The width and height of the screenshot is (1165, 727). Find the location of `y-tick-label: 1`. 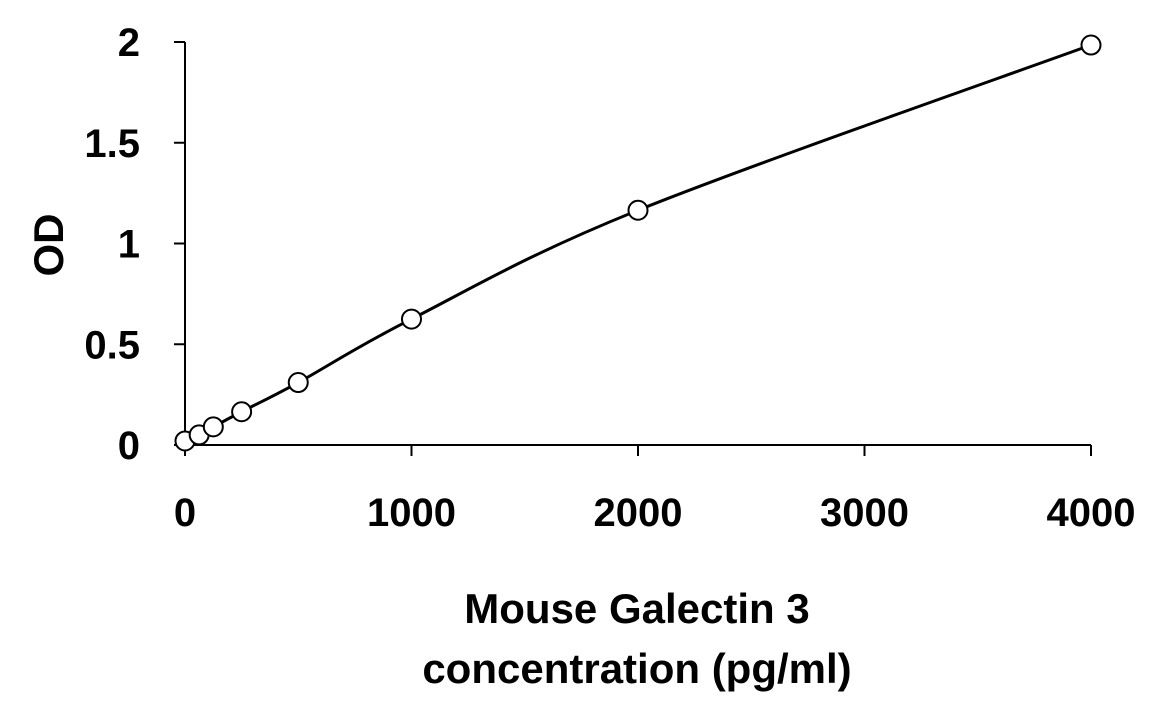

y-tick-label: 1 is located at coordinates (129, 245).